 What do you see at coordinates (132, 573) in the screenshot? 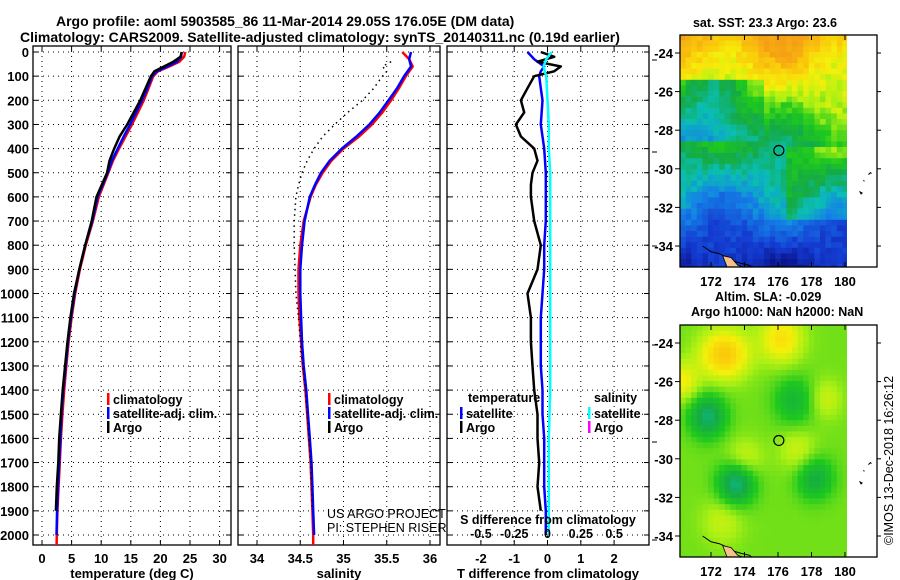
I see `x-axis-label: temperature (deg C)` at bounding box center [132, 573].